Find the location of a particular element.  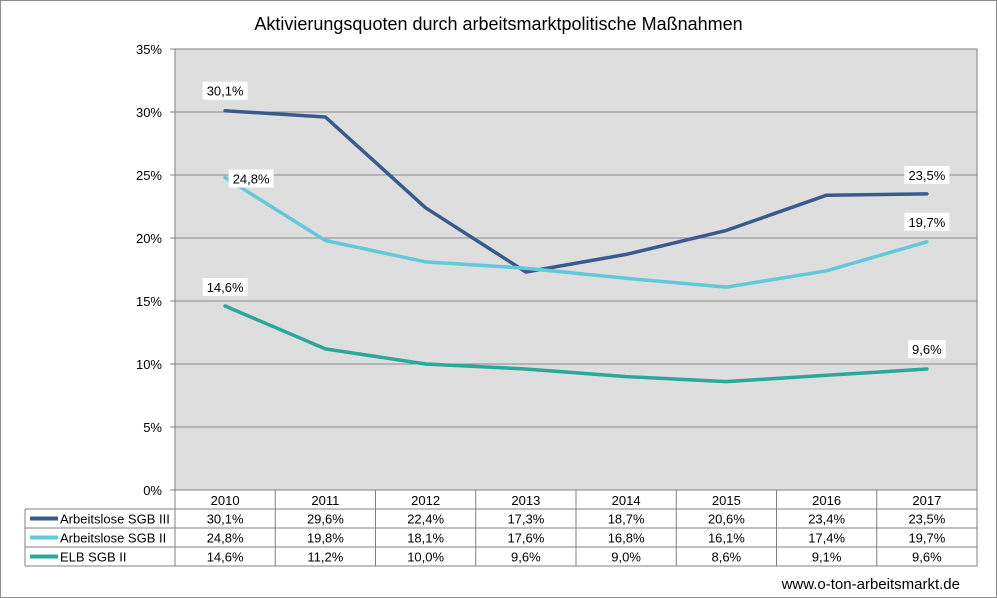

source-url: www.o-ton-arbeitsmarkt.de is located at coordinates (870, 584).